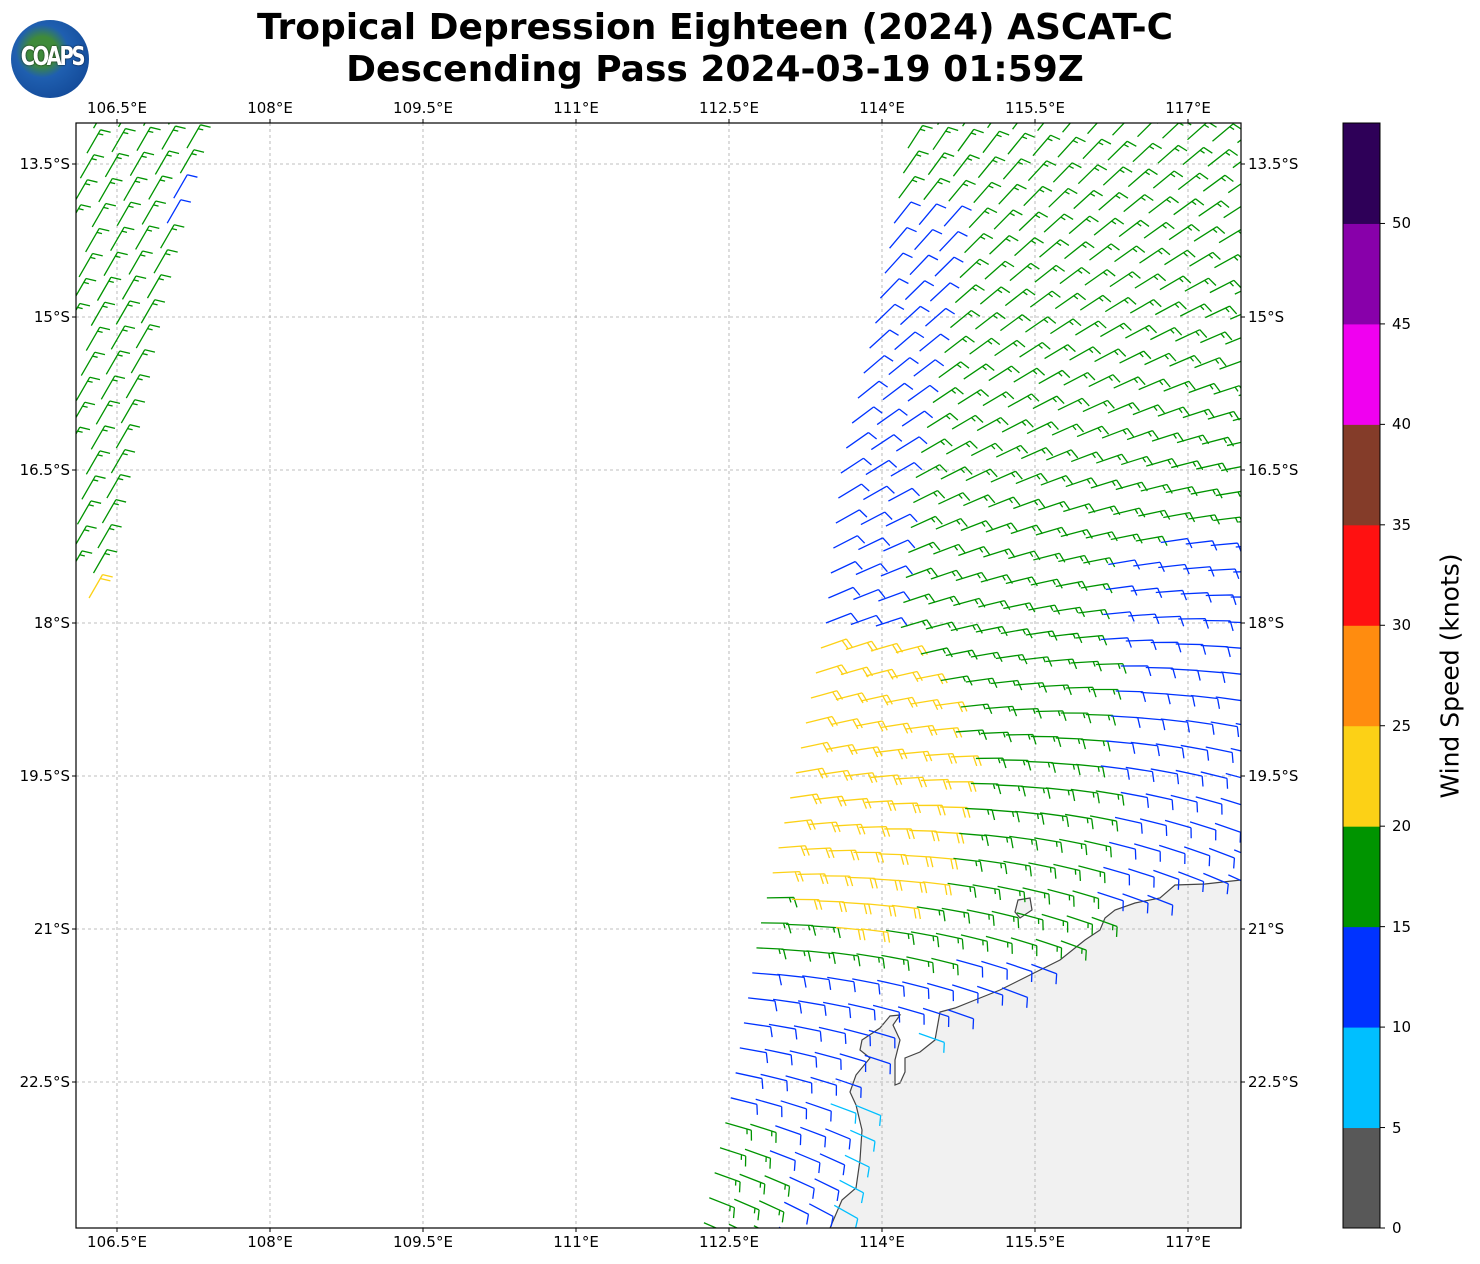 This screenshot has height=1264, width=1480. What do you see at coordinates (1363, 675) in the screenshot?
I see `colorbar` at bounding box center [1363, 675].